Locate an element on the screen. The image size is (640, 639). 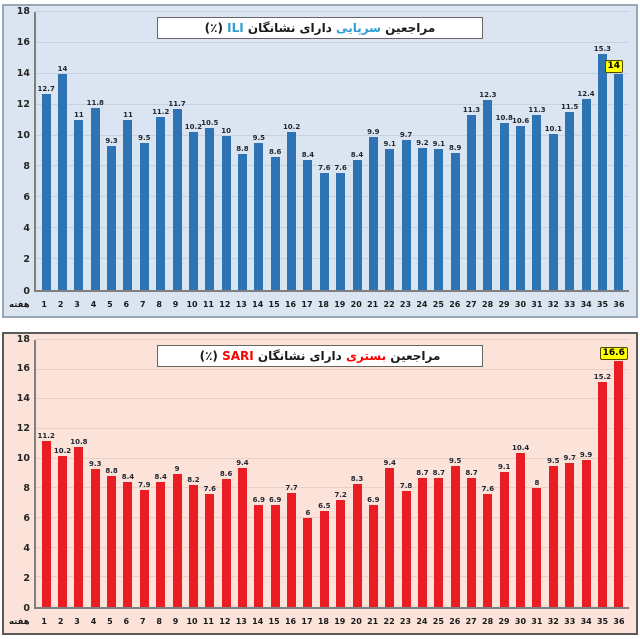
x-axis-tick-label: 6 is located at coordinates (126, 621).